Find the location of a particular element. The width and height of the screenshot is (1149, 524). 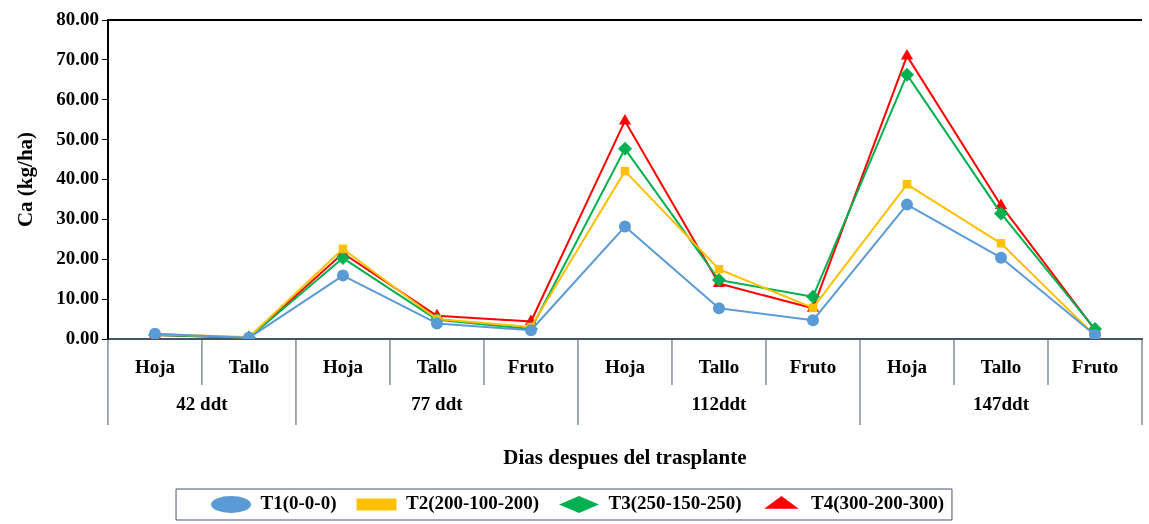

y-tick-label: 70.00 is located at coordinates (77, 58).